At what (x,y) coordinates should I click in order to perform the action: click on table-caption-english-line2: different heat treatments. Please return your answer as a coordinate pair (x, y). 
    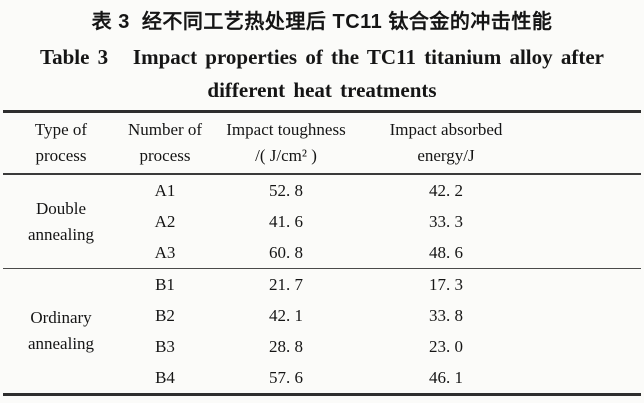
    Looking at the image, I should click on (322, 90).